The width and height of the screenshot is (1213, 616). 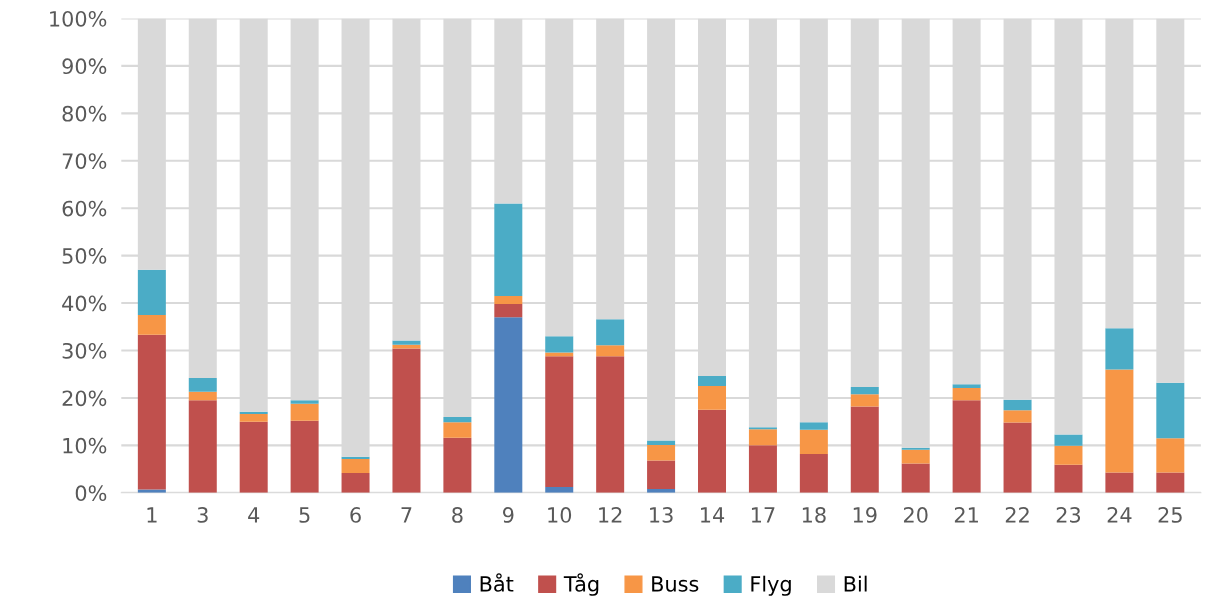 What do you see at coordinates (304, 515) in the screenshot?
I see `x-tick-label: 5` at bounding box center [304, 515].